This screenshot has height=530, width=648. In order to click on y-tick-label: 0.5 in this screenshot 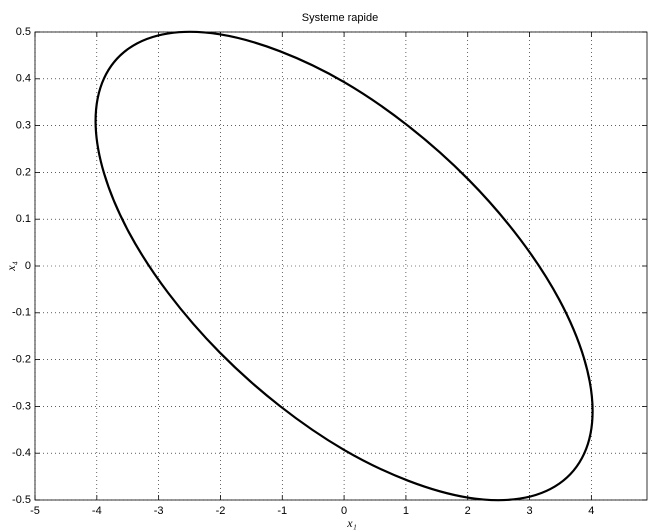, I will do `click(23, 32)`.